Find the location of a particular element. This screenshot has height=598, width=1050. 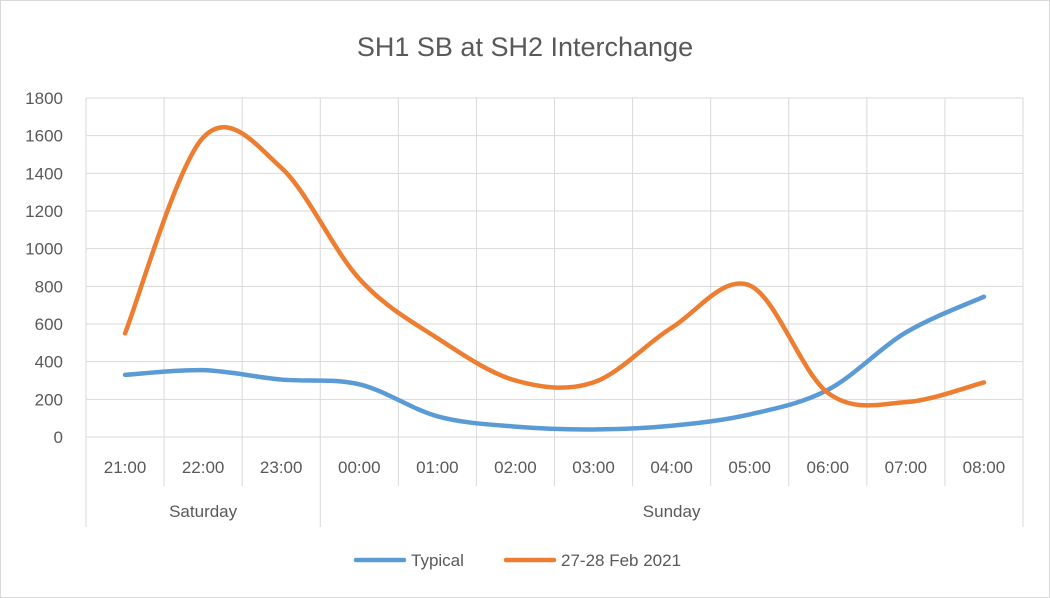

legend-label-27-28-feb-2021: 27-28 Feb 2021 is located at coordinates (621, 560).